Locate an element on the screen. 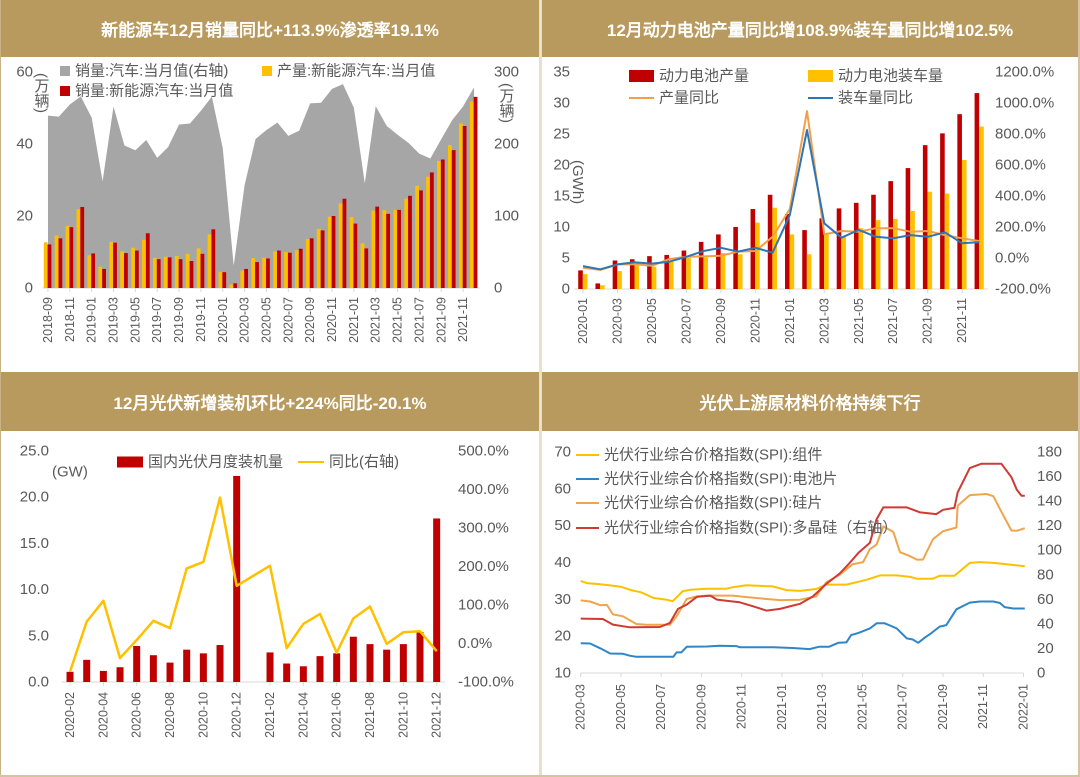 This screenshot has height=777, width=1080. legend-label: 动力电池装车量 is located at coordinates (890, 76).